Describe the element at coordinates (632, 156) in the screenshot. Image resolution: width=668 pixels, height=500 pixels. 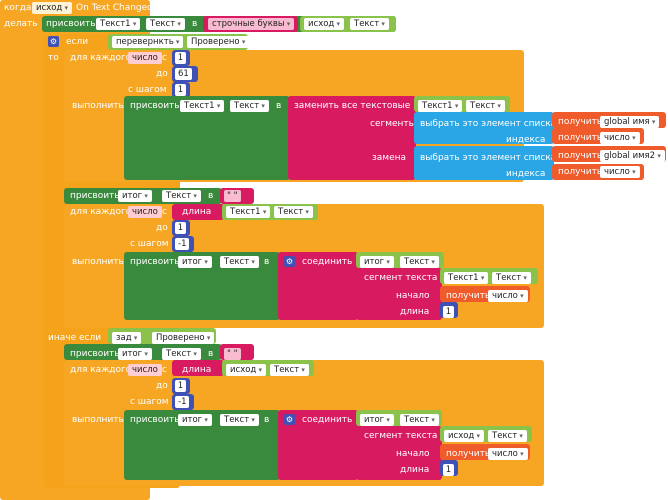
I see `list2-dropdown: global имя2` at that location.